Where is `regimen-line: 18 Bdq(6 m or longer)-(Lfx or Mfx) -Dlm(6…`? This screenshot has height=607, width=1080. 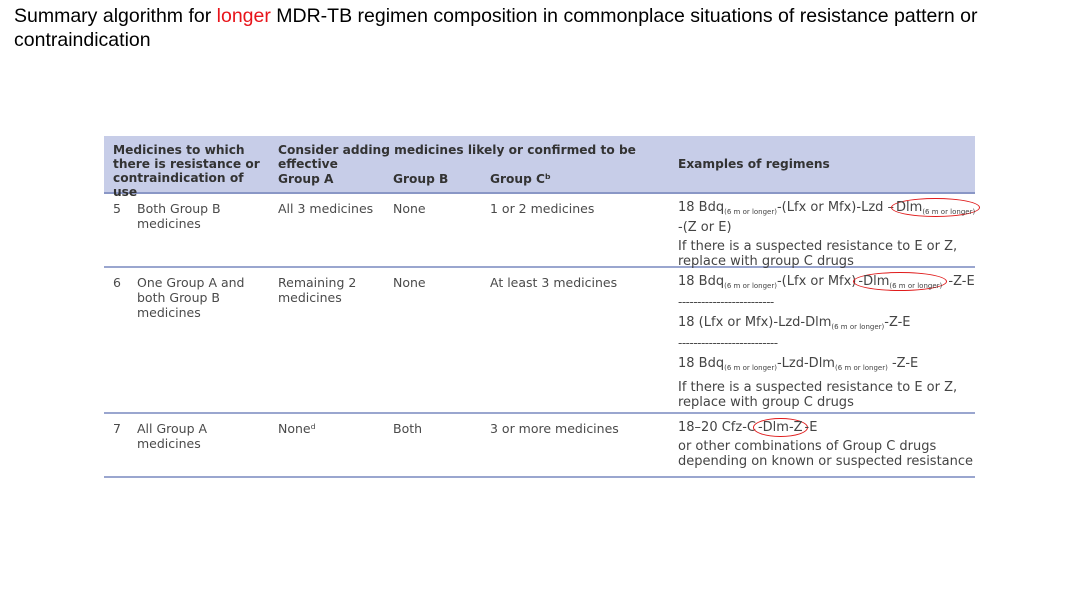
regimen-line: 18 Bdq(6 m or longer)-(Lfx or Mfx) -Dlm(6… is located at coordinates (828, 283).